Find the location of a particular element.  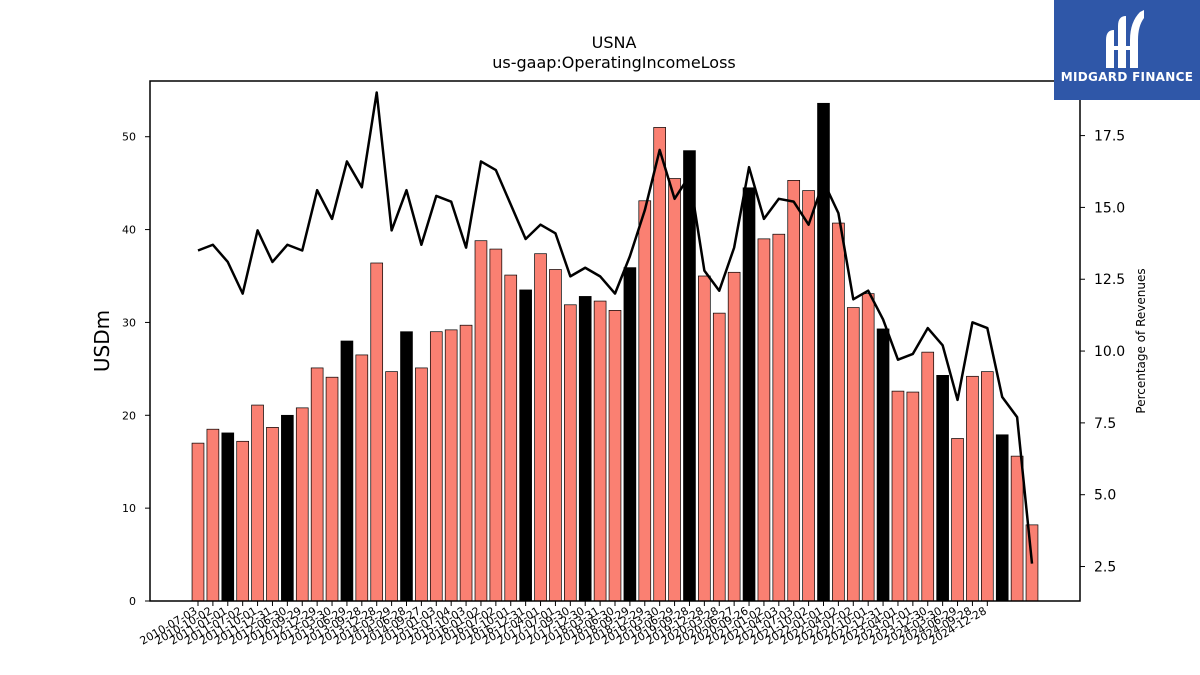

y-axis-right: 2.5 5.0 7.5 10.0 12.5 15.0 17.5 is located at coordinates (1102, 352).